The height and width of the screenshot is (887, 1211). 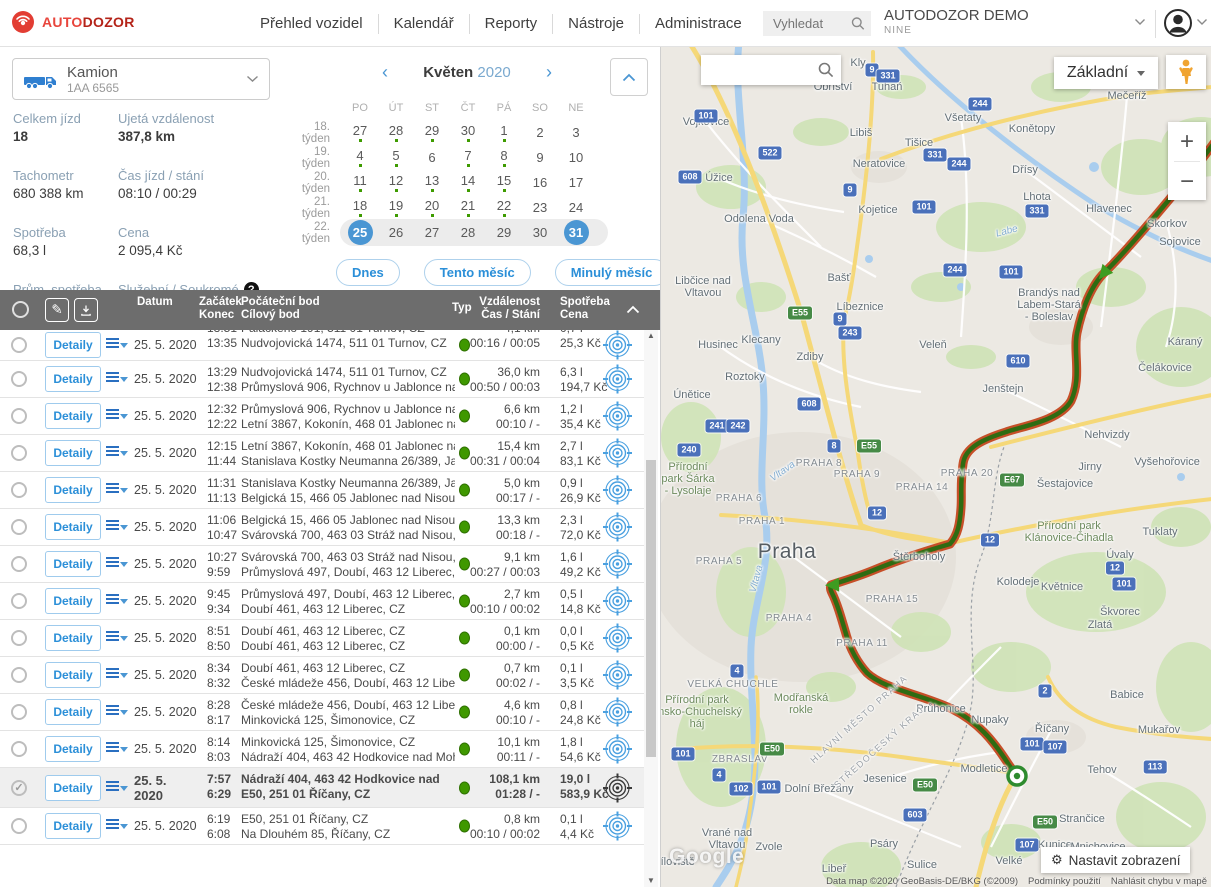 What do you see at coordinates (141, 79) in the screenshot?
I see `vehicle-selector: Kamion 1AA 6565` at bounding box center [141, 79].